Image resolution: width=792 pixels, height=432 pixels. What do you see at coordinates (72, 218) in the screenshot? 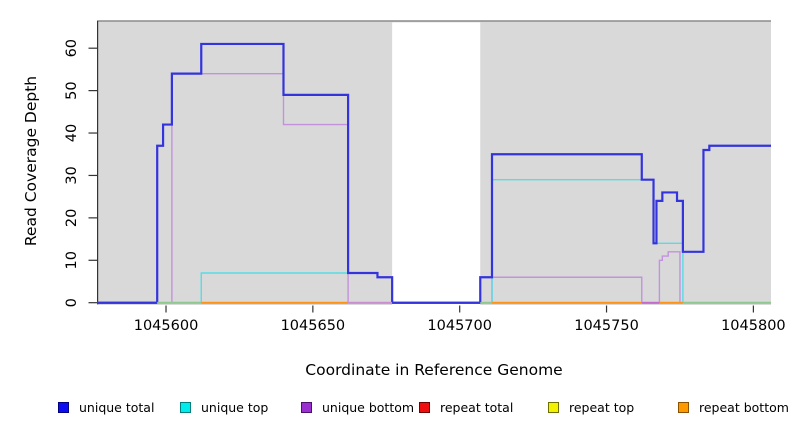
I see `y-tick-label: 20` at bounding box center [72, 218].